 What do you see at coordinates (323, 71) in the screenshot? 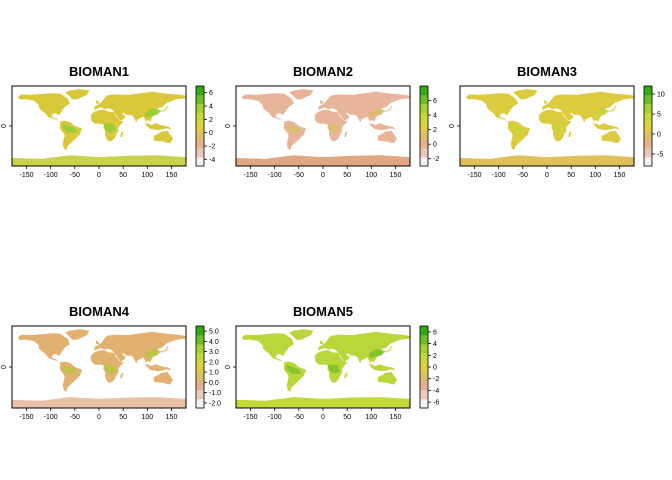
I see `panel-title: BIOMAN2` at bounding box center [323, 71].